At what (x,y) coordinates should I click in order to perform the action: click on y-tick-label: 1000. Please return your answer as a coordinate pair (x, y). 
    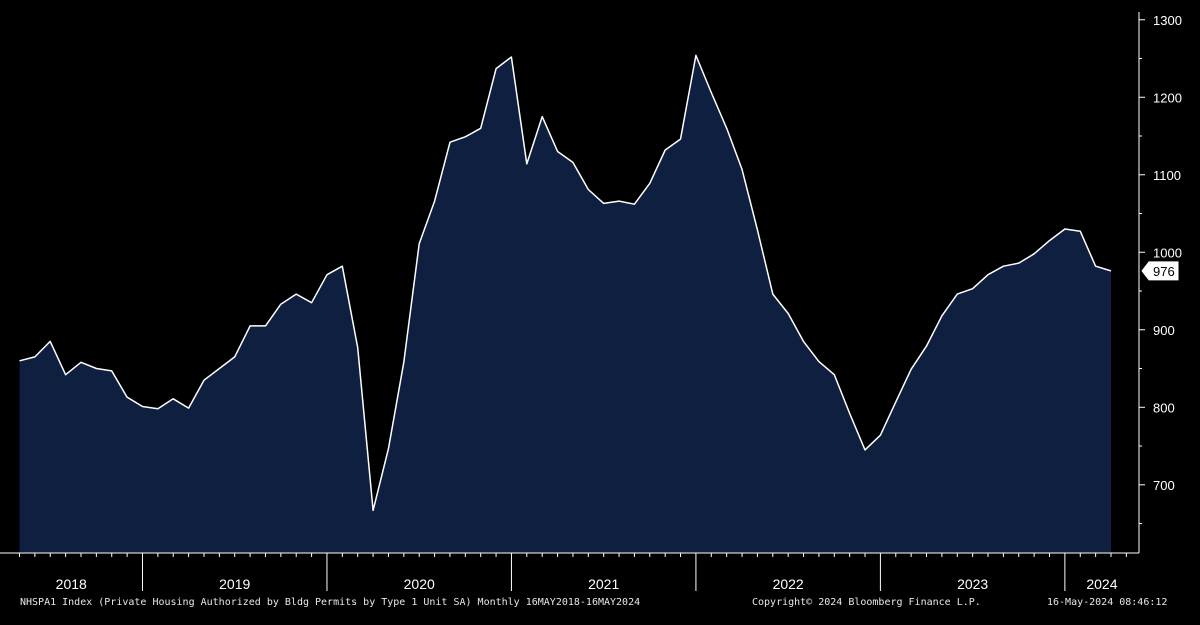
    Looking at the image, I should click on (1167, 252).